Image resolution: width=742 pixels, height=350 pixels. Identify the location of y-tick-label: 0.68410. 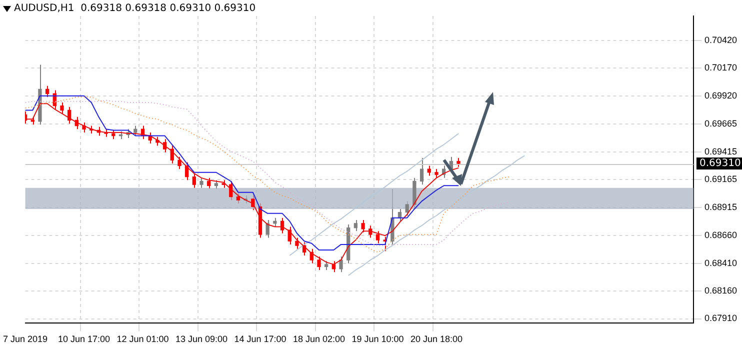
(721, 263).